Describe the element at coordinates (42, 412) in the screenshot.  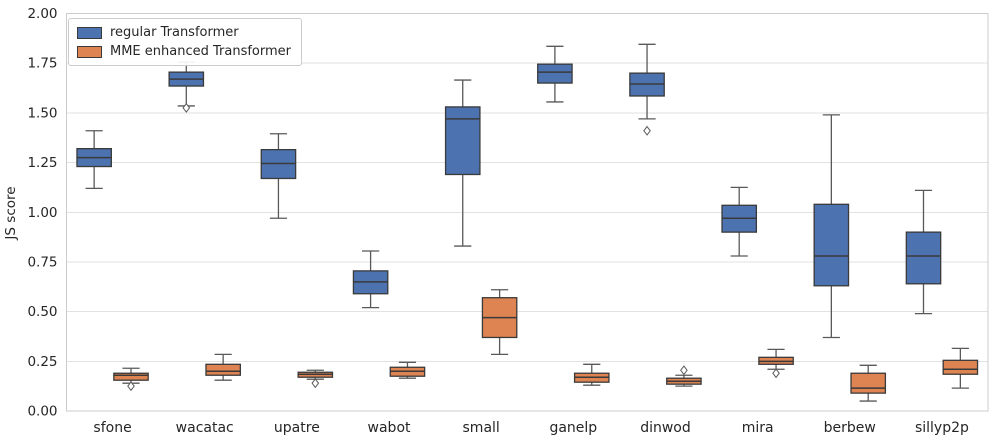
I see `y-tick-label: 0.00` at that location.